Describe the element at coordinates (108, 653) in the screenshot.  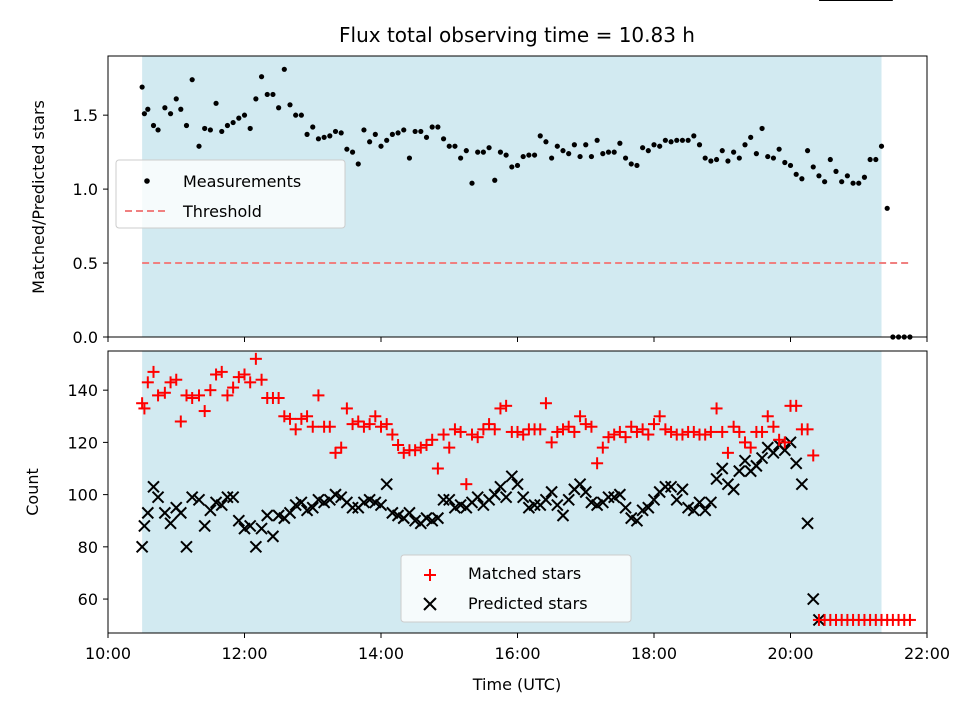
I see `x-tick-label: 10:00` at that location.